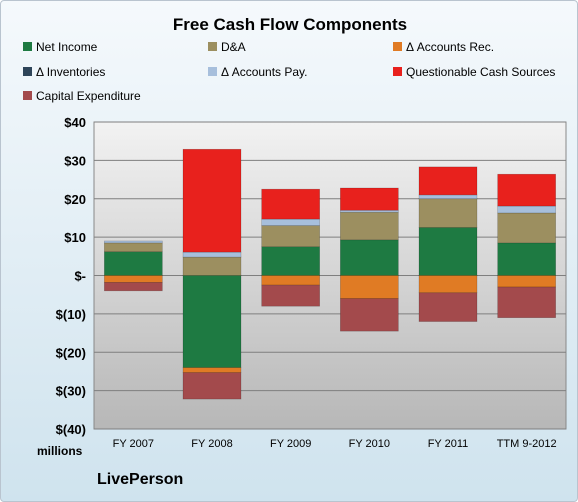 The image size is (578, 502). What do you see at coordinates (290, 24) in the screenshot?
I see `chart-title: Free Cash Flow Components` at bounding box center [290, 24].